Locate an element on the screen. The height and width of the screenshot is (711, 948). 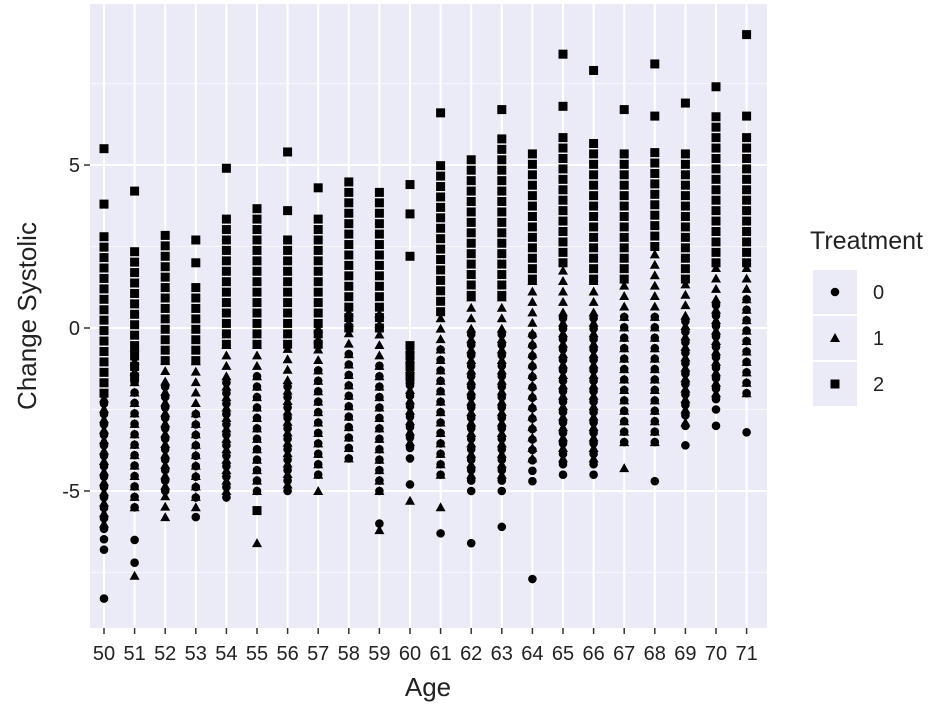
x-tick-label: 57 is located at coordinates (318, 654).